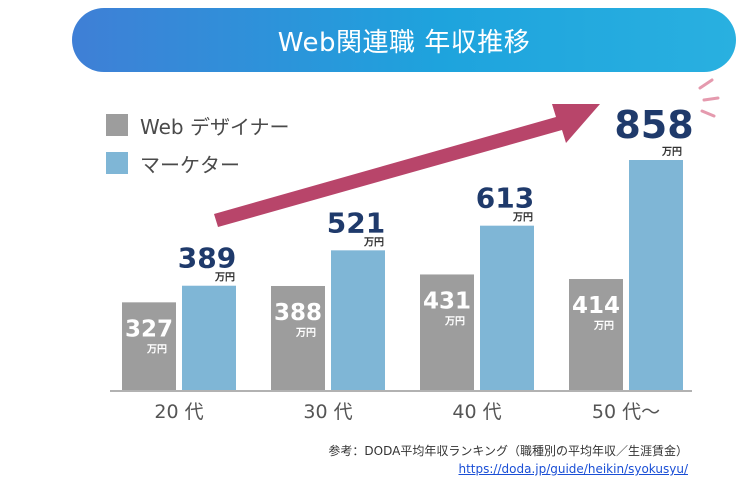 Image resolution: width=746 pixels, height=490 pixels. I want to click on legend-item-marketer: マーケター, so click(198, 163).